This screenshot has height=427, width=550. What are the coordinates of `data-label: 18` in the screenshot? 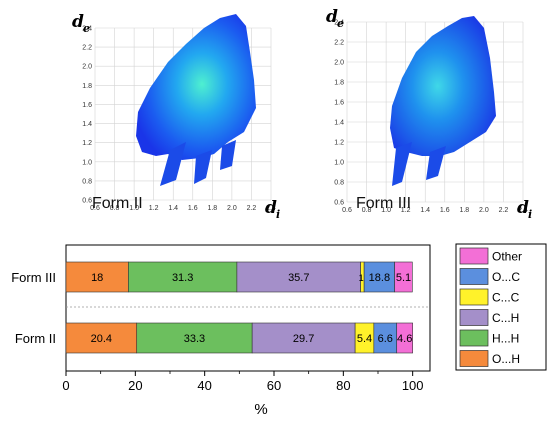 It's located at (97, 278).